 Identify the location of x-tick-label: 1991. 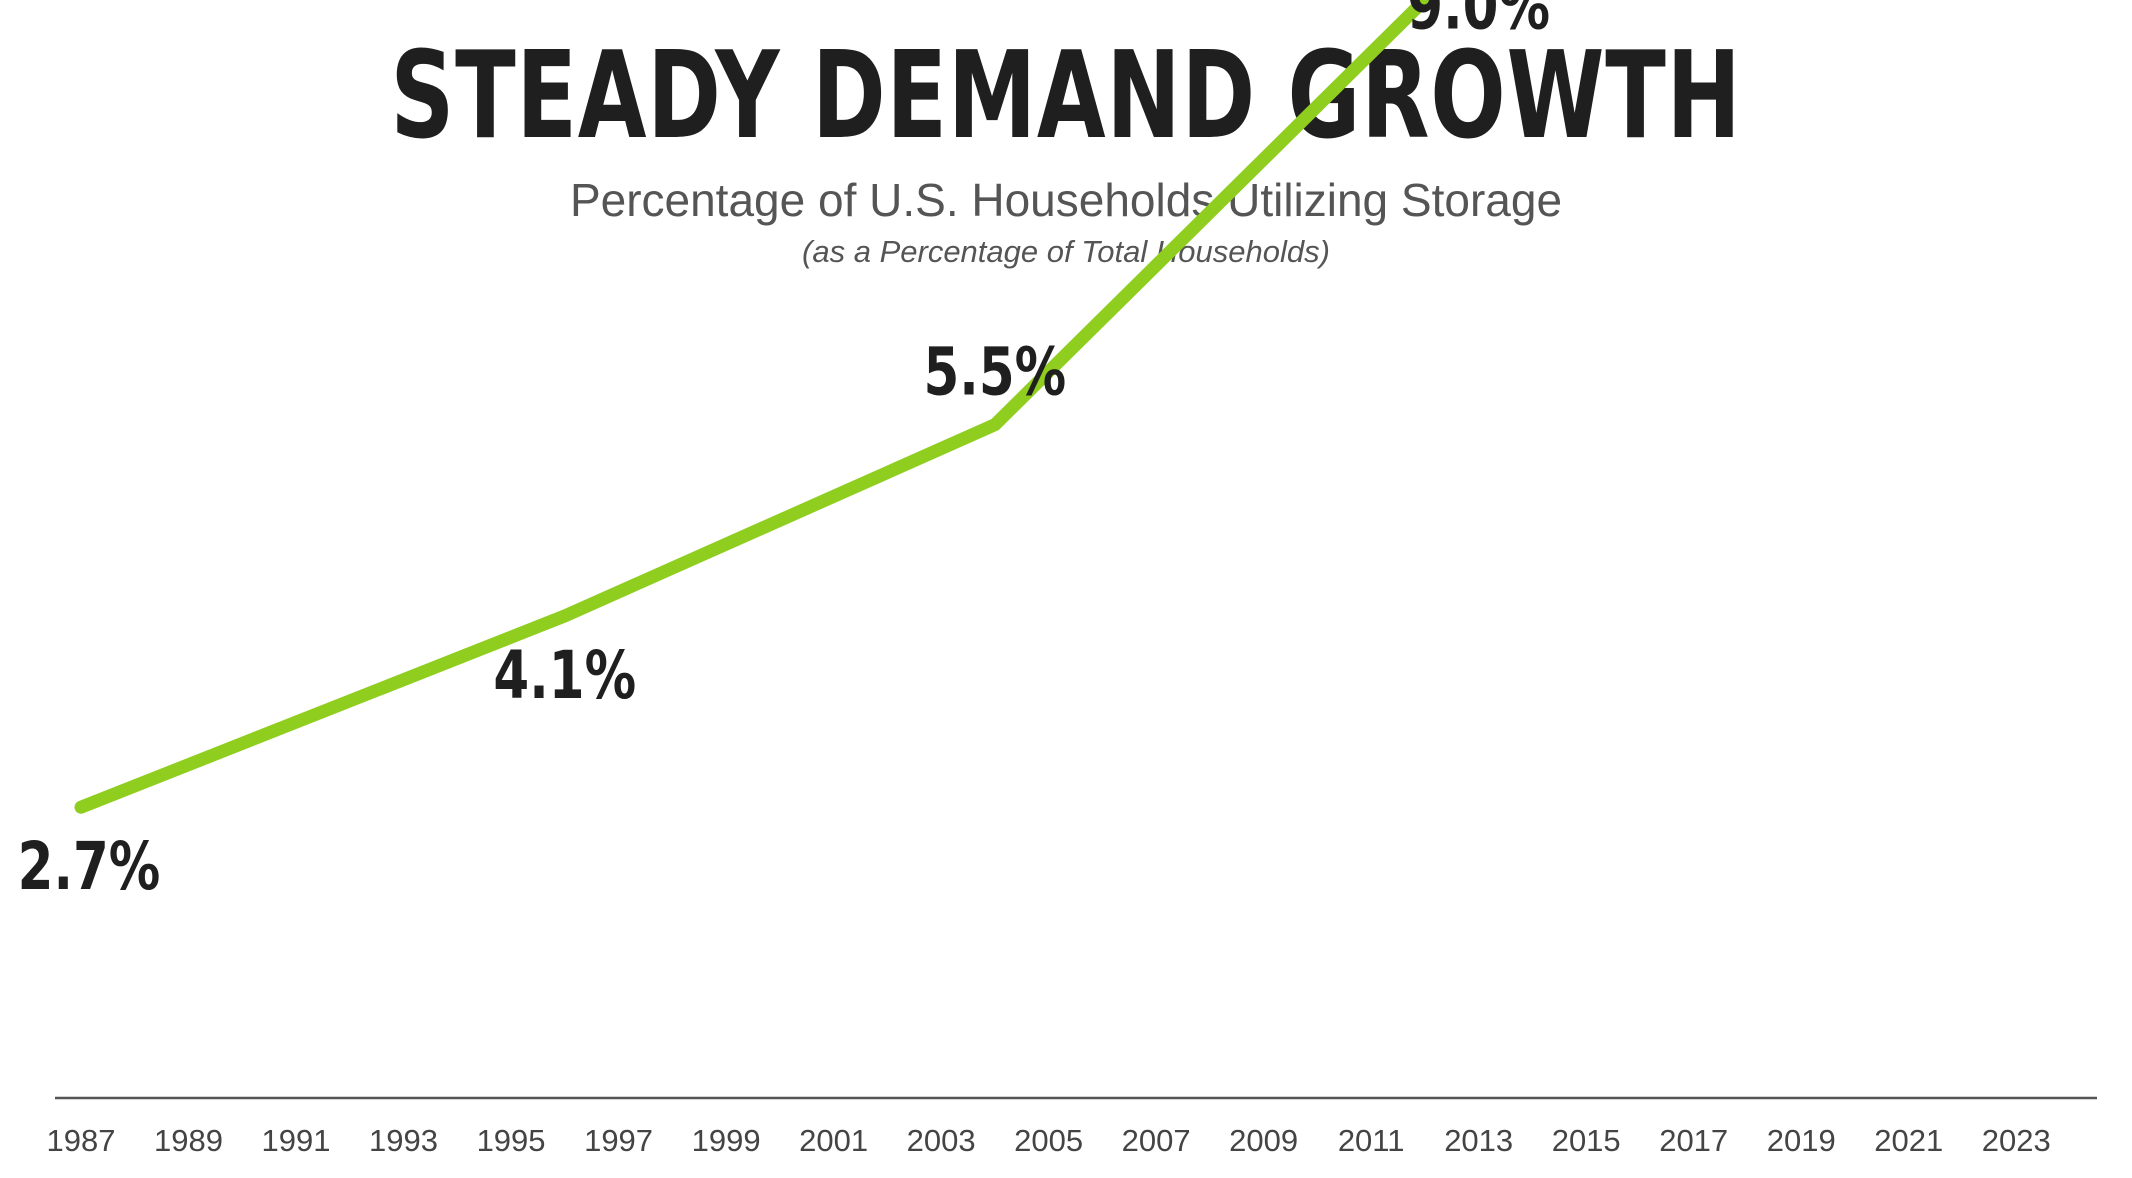
(296, 1140).